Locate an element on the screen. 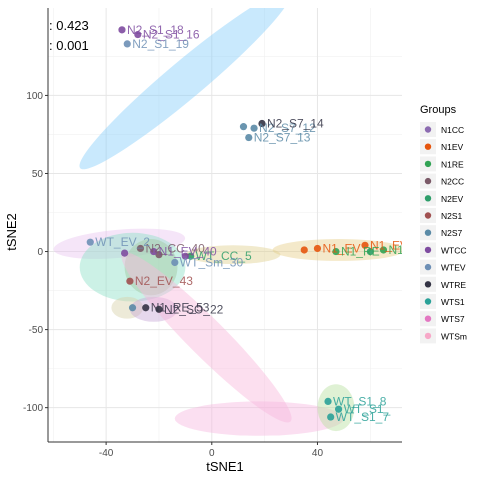 The image size is (480, 480). point-label: N2_S1_16 is located at coordinates (171, 35).